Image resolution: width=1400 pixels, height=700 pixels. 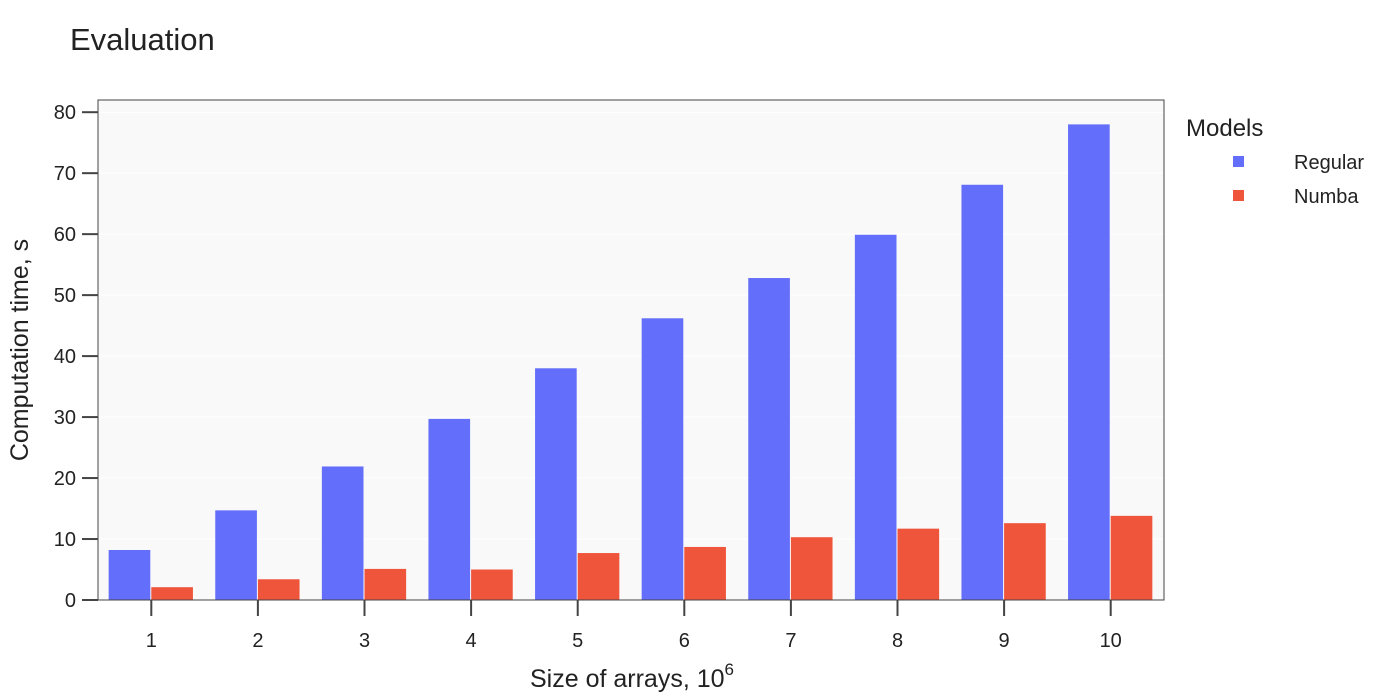 What do you see at coordinates (70, 601) in the screenshot?
I see `y-tick-label: 0` at bounding box center [70, 601].